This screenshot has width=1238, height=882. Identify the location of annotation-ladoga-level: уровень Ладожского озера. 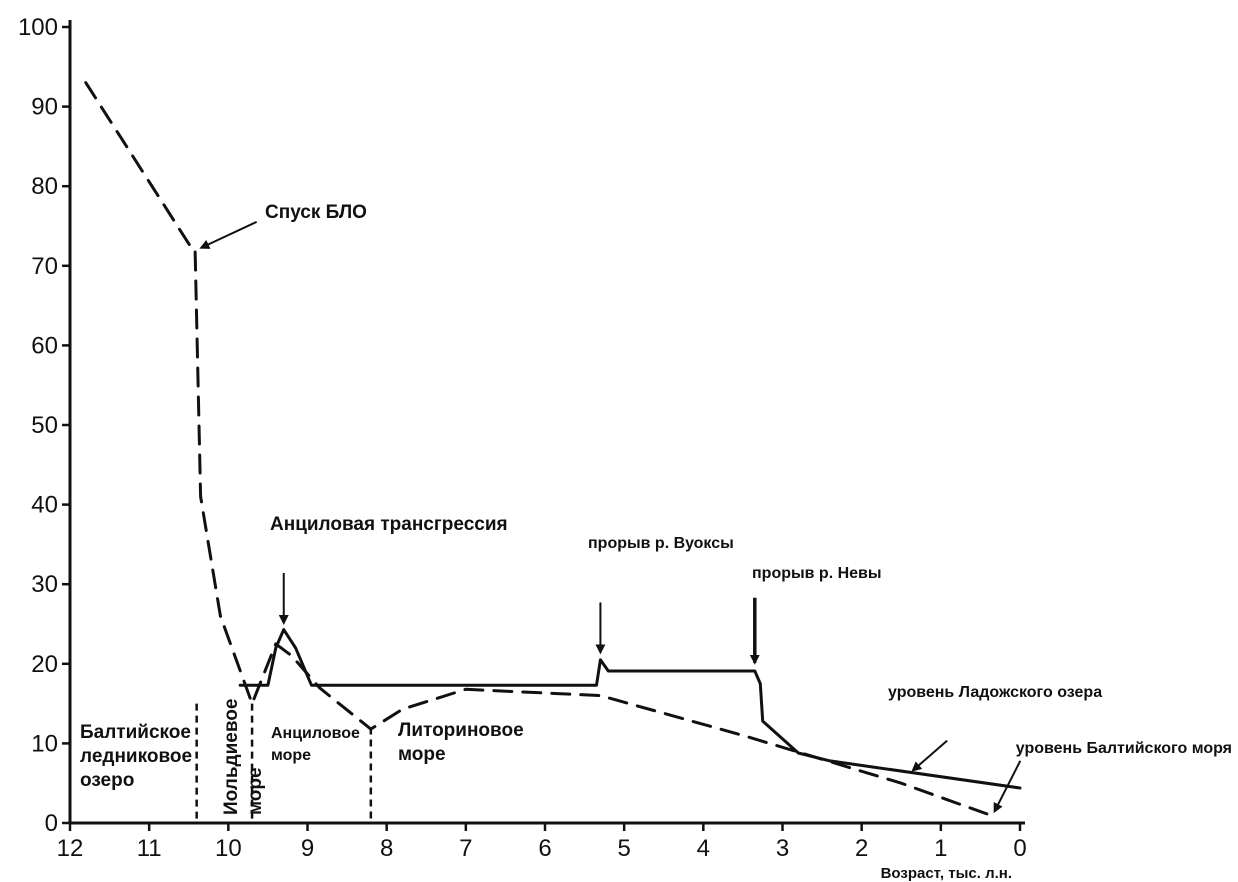
(995, 692).